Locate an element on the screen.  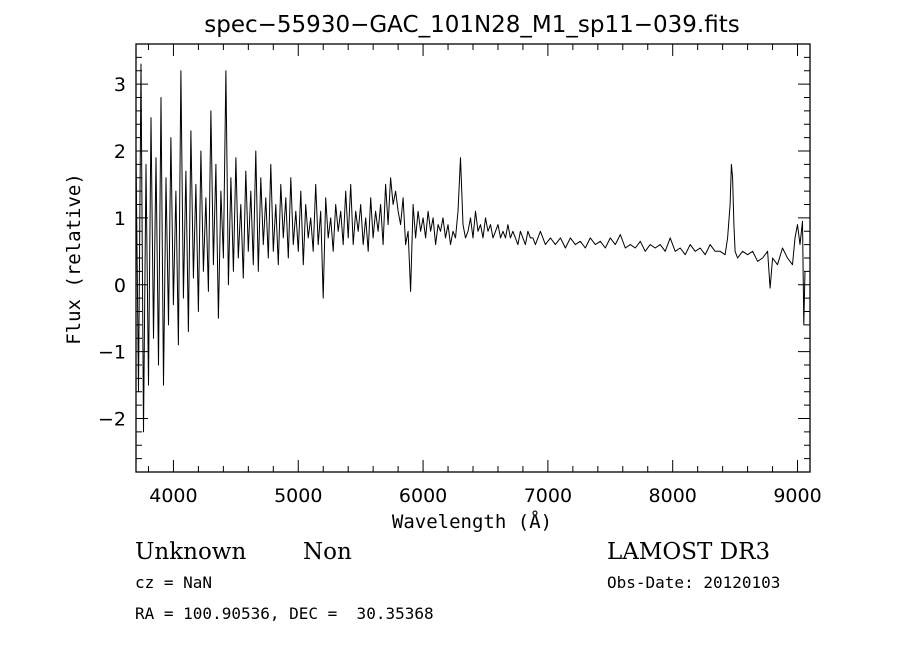
y-tick-label: 3 is located at coordinates (120, 85).